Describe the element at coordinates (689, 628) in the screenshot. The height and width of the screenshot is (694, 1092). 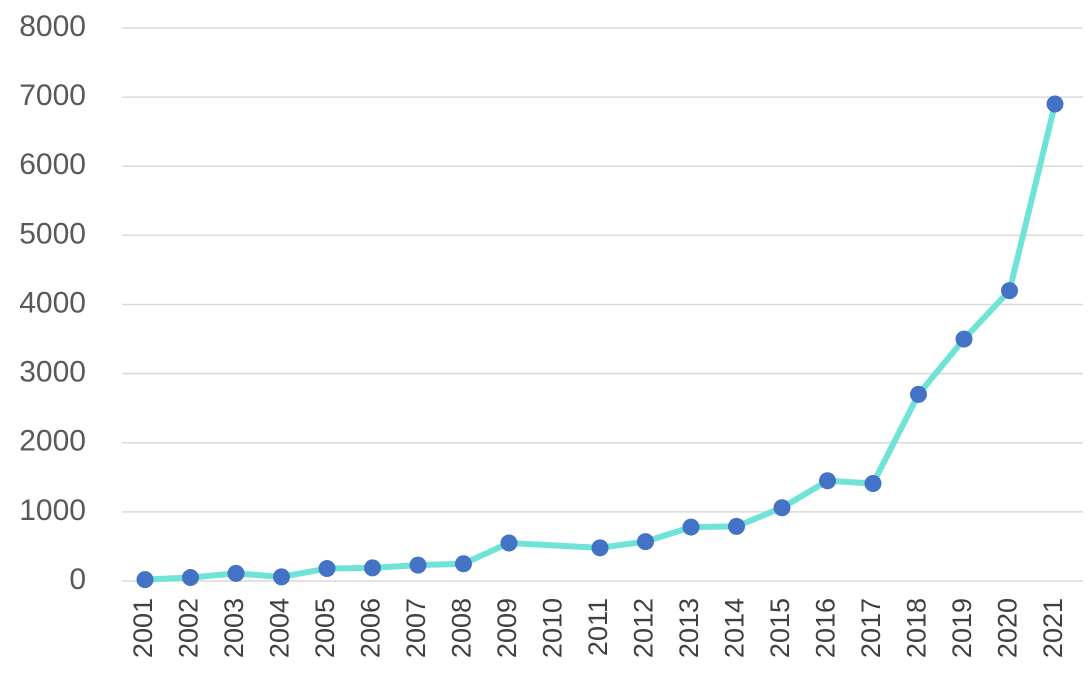
I see `x-tick-label: 2013` at that location.